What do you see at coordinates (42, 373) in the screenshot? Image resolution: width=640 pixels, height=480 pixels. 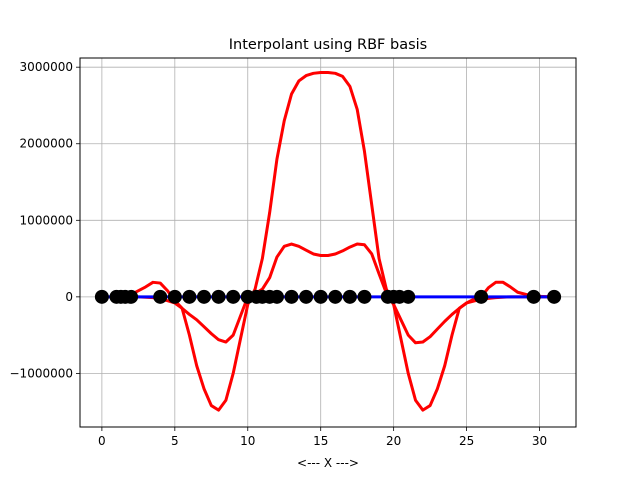 I see `y-tick-label: −1000000` at bounding box center [42, 373].